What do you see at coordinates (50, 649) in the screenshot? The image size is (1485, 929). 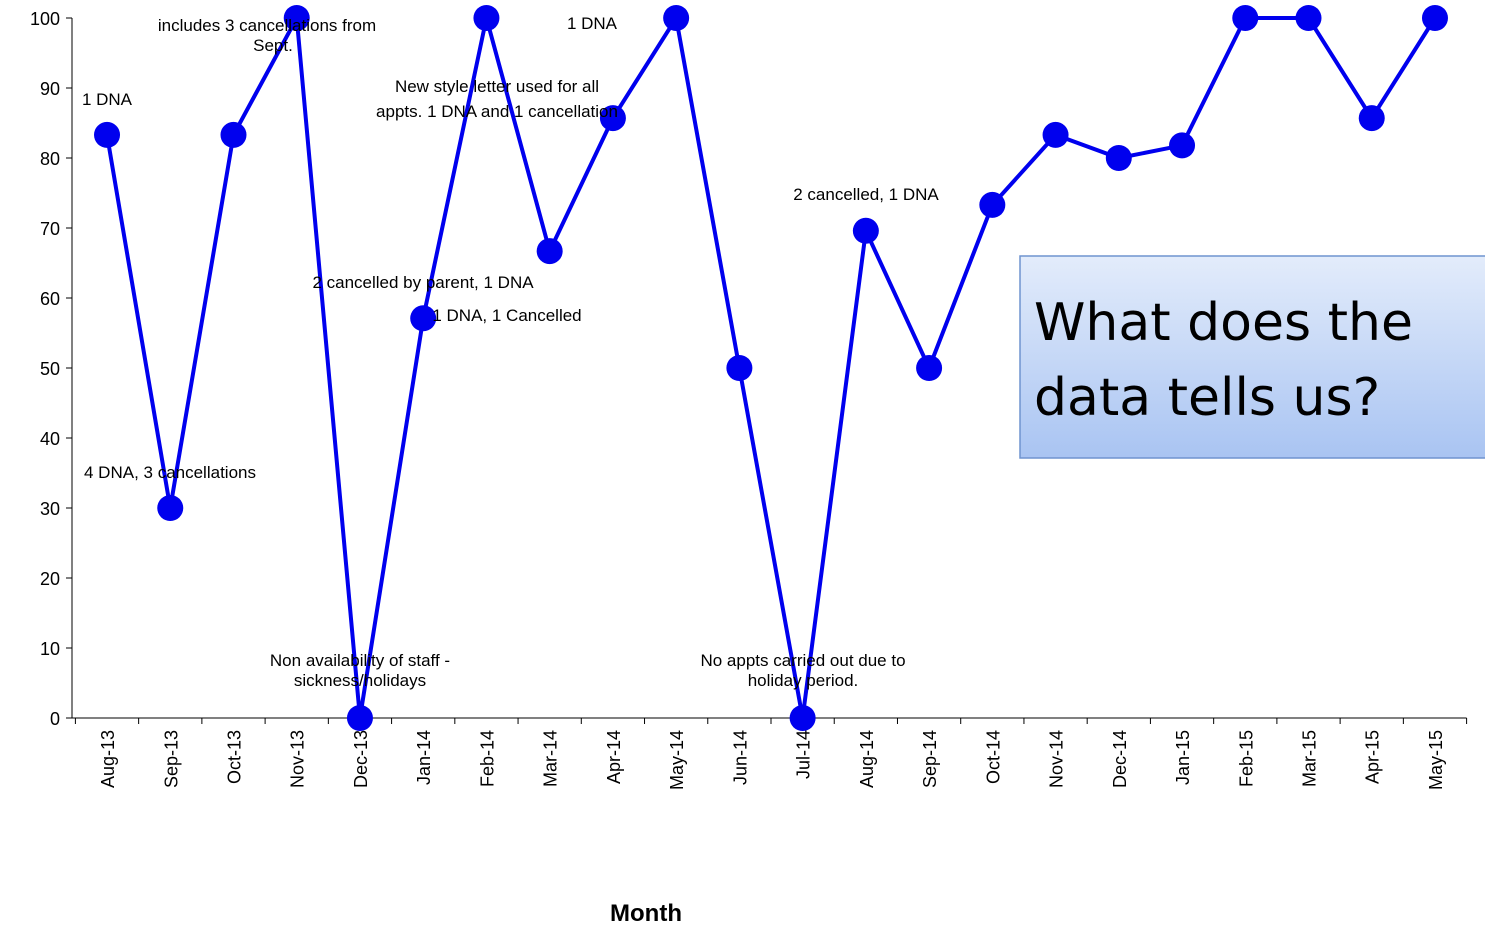 I see `y-tick-label: 10` at bounding box center [50, 649].